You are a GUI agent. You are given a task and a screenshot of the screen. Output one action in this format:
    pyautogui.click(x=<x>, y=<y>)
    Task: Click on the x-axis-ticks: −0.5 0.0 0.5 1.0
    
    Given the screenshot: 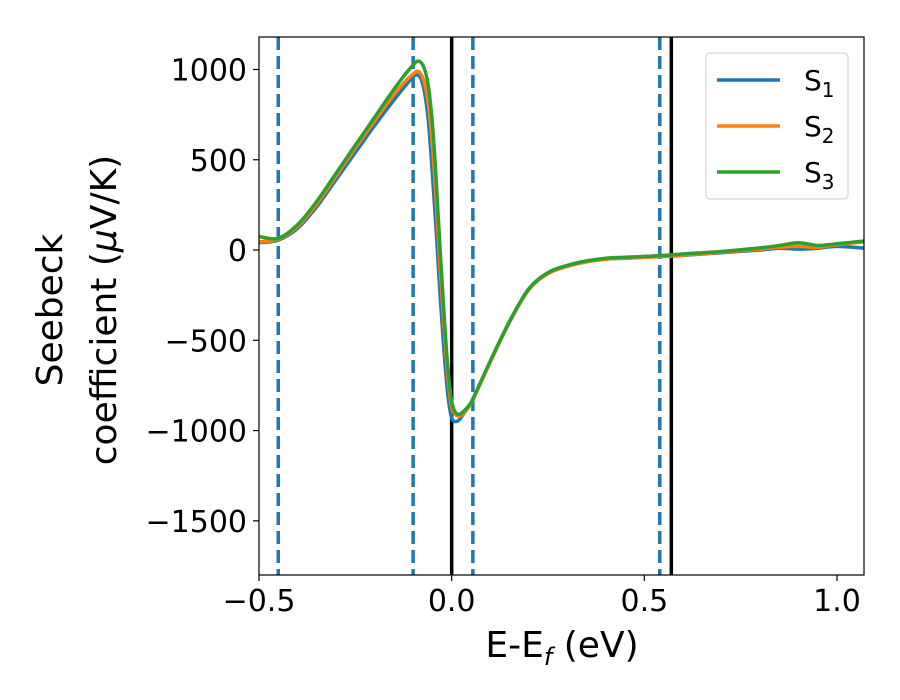 What is the action you would take?
    pyautogui.click(x=542, y=597)
    